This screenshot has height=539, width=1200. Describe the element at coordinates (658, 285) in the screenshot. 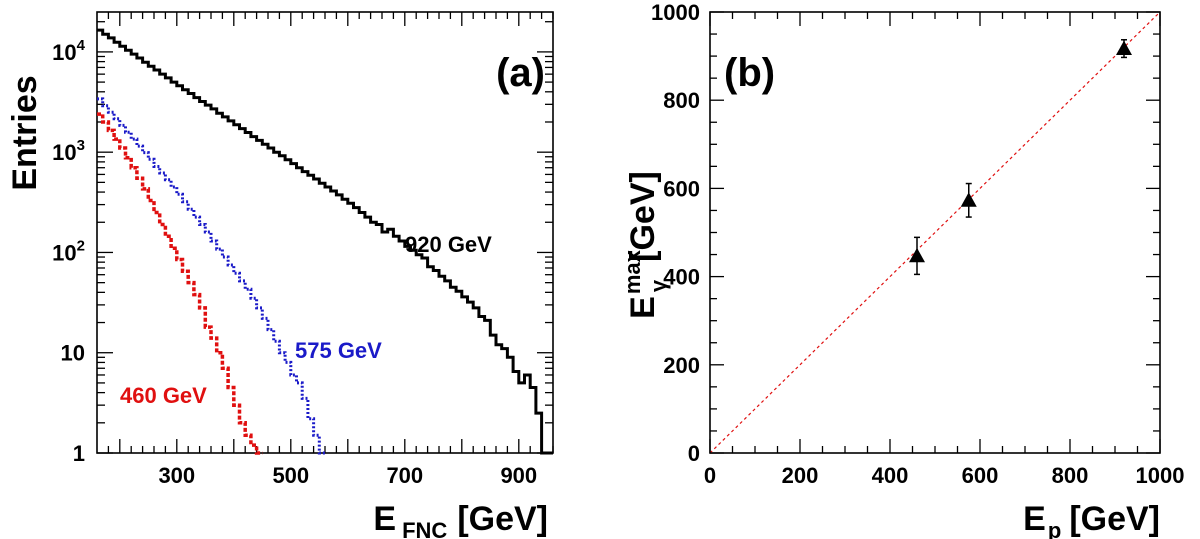

I see `y-axis-label-b-sub: γ` at that location.